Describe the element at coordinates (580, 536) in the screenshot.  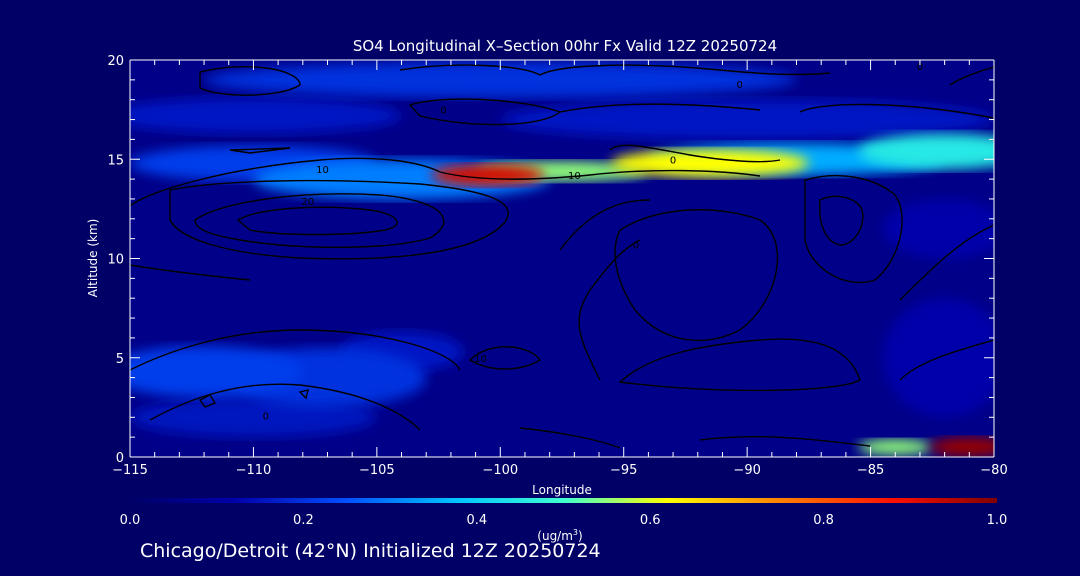
I see `colorbar-units-close: )` at that location.